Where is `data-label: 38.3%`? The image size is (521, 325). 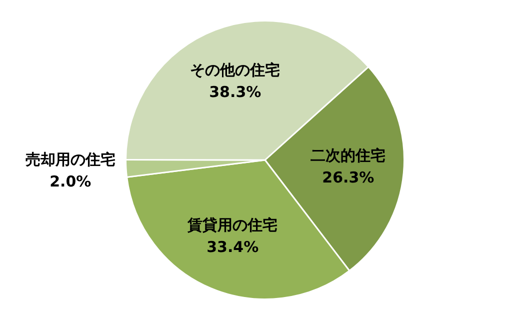 data-label: 38.3% is located at coordinates (235, 91).